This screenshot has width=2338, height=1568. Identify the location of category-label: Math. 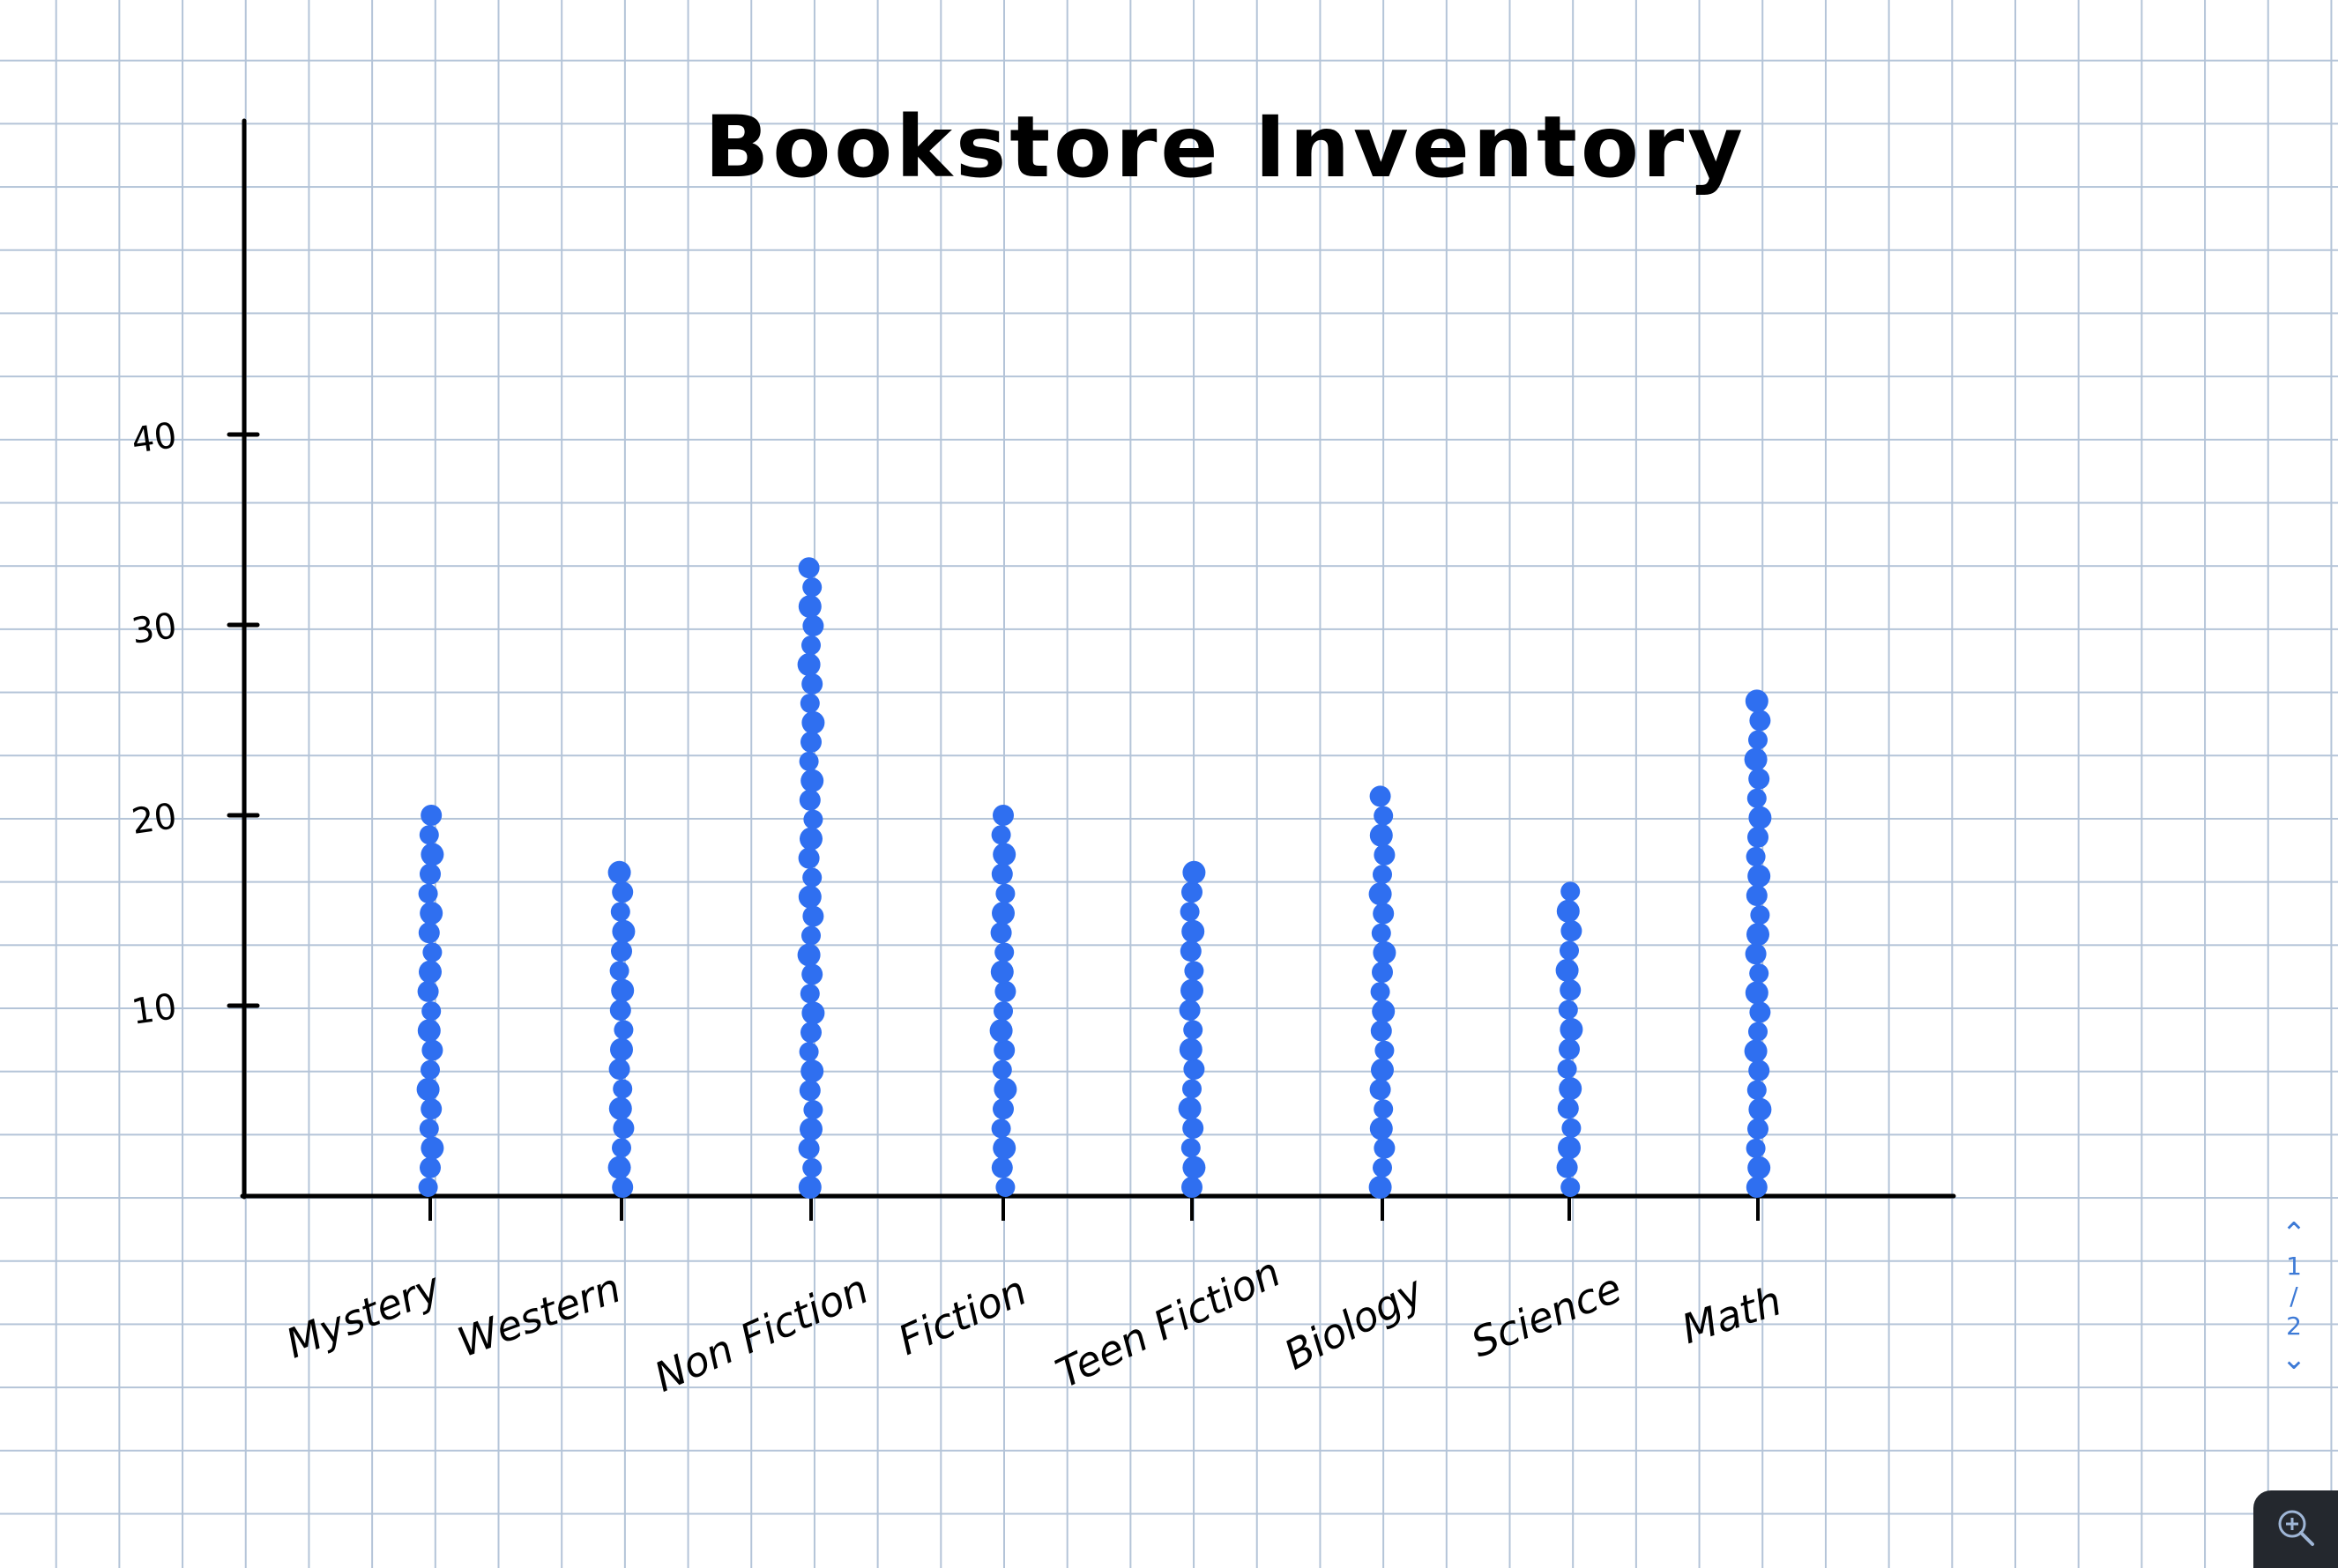
(1731, 1314).